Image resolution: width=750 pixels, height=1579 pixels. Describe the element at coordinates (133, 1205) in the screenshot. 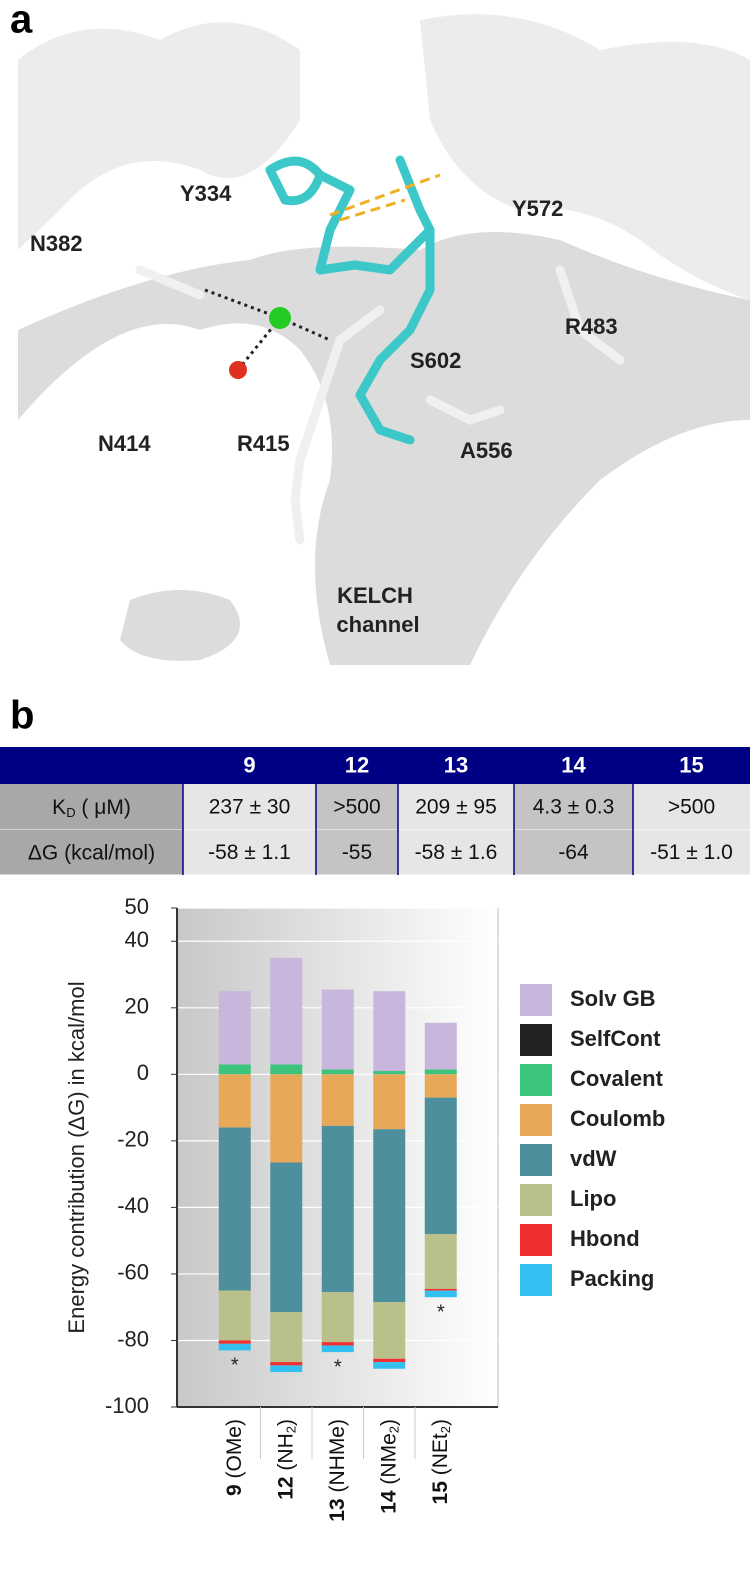

I see `y-tick-label: -40` at that location.